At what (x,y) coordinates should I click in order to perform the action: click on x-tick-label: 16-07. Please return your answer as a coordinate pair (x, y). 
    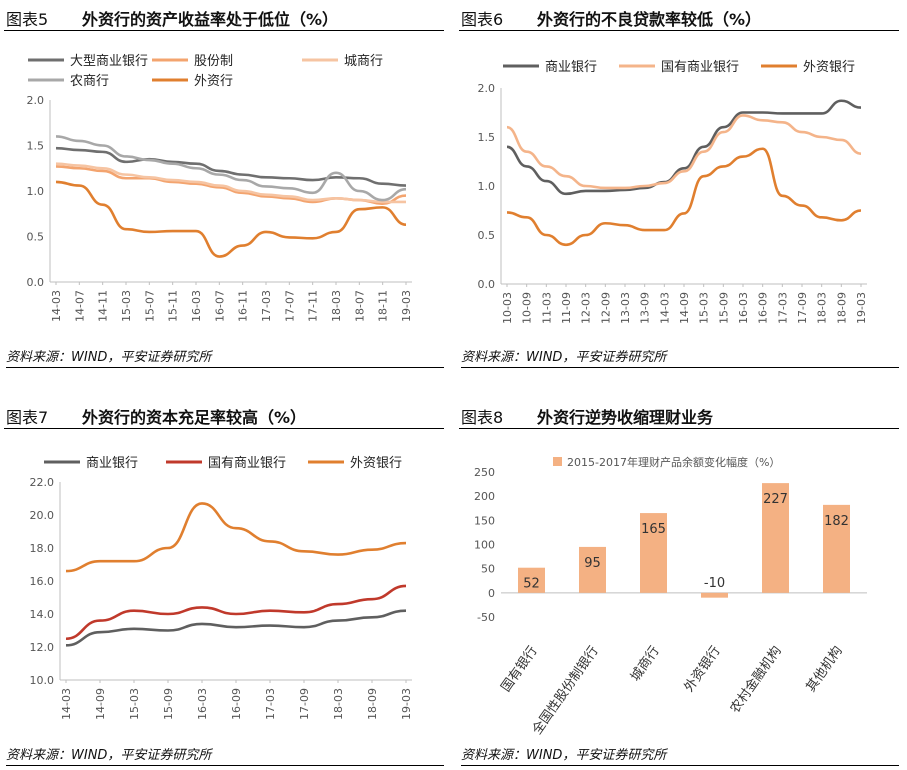
    Looking at the image, I should click on (219, 306).